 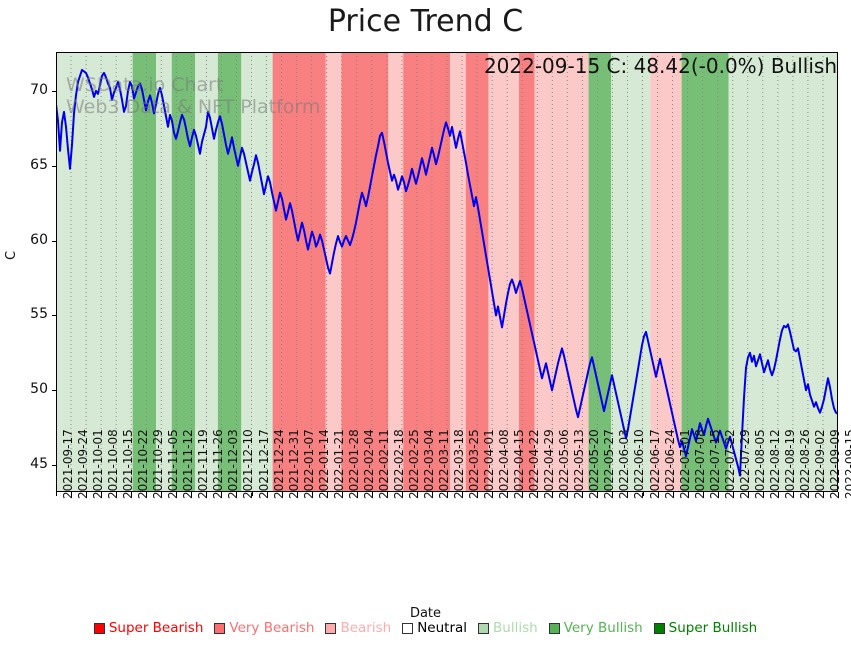 I want to click on legend-item-label: Neutral, so click(x=442, y=628).